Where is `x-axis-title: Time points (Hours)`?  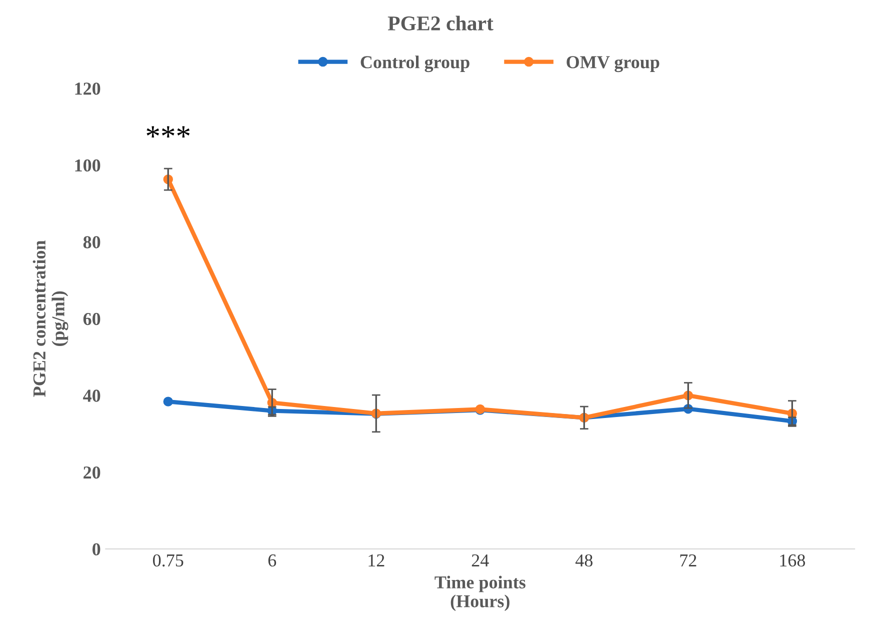 x-axis-title: Time points (Hours) is located at coordinates (480, 594).